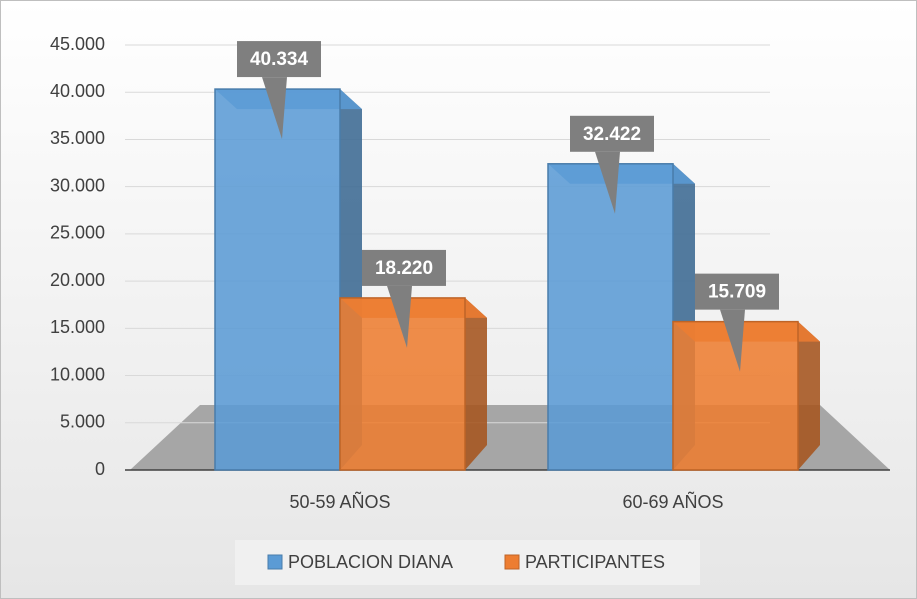  What do you see at coordinates (77, 185) in the screenshot?
I see `y-tick-label: 30.000` at bounding box center [77, 185].